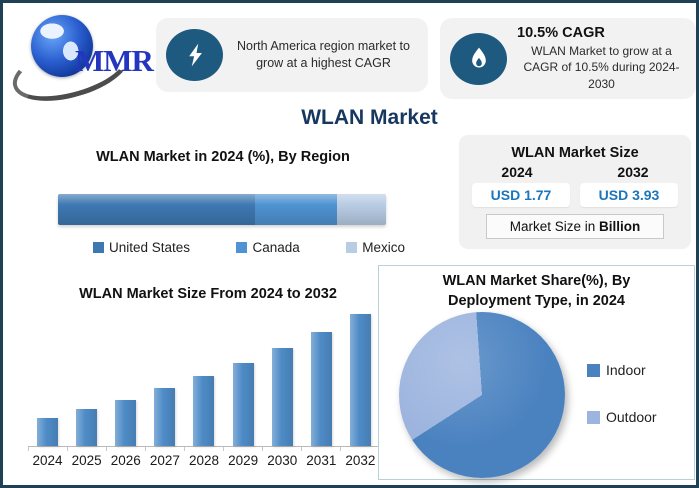 The width and height of the screenshot is (699, 488). I want to click on bar-2025, so click(87, 427).